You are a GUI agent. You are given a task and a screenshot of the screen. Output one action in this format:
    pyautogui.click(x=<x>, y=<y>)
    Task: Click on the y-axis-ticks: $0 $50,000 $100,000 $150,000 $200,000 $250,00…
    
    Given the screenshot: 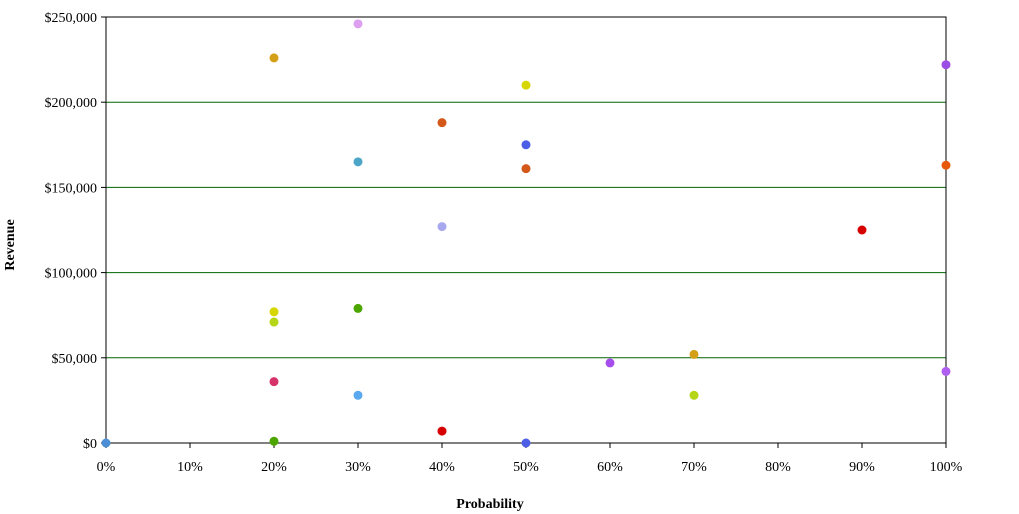 What is the action you would take?
    pyautogui.click(x=75, y=231)
    